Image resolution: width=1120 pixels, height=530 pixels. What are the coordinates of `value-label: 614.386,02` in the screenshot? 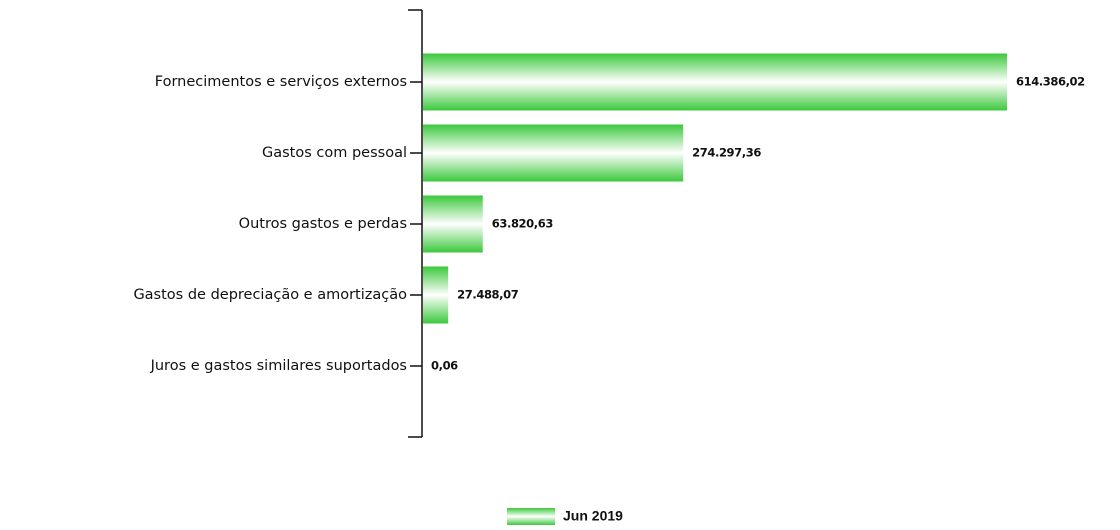 It's located at (1050, 82).